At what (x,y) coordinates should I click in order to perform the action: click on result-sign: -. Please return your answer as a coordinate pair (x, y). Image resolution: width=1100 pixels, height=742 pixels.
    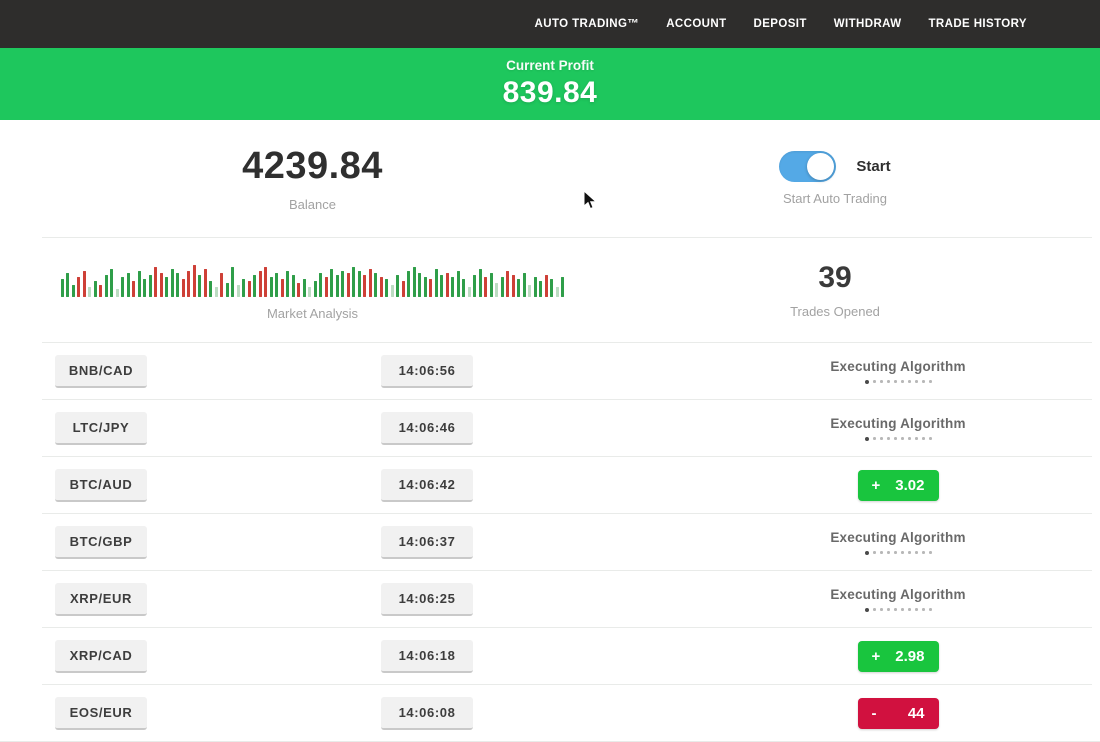
    Looking at the image, I should click on (874, 713).